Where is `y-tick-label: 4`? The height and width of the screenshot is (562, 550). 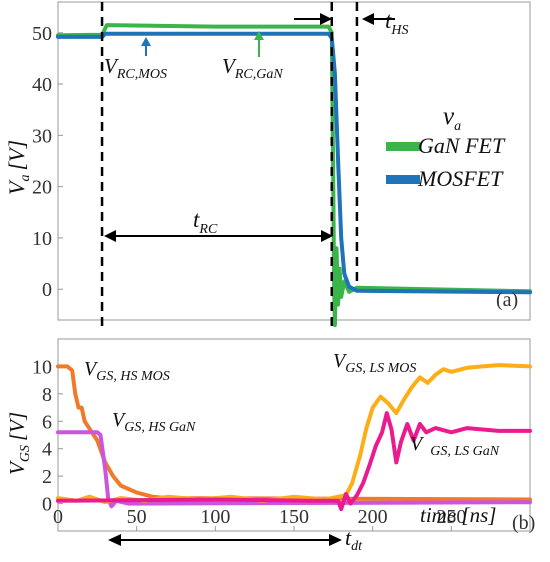 y-tick-label: 4 is located at coordinates (47, 450).